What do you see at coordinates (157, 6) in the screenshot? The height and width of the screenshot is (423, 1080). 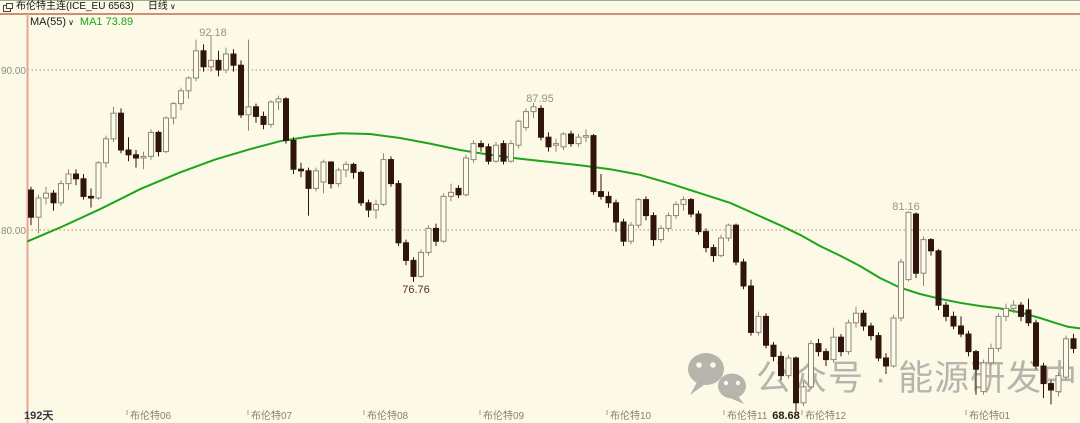 I see `period-label: 日线` at bounding box center [157, 6].